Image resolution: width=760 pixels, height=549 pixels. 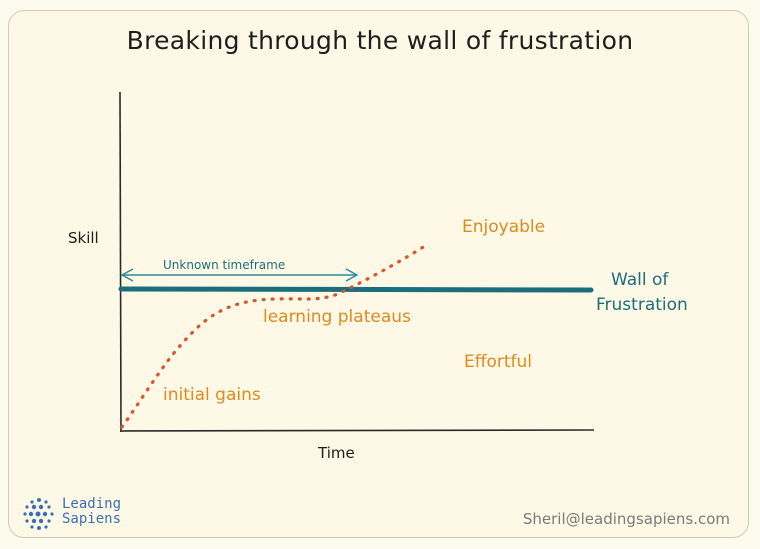 What do you see at coordinates (120, 262) in the screenshot?
I see `y-axis` at bounding box center [120, 262].